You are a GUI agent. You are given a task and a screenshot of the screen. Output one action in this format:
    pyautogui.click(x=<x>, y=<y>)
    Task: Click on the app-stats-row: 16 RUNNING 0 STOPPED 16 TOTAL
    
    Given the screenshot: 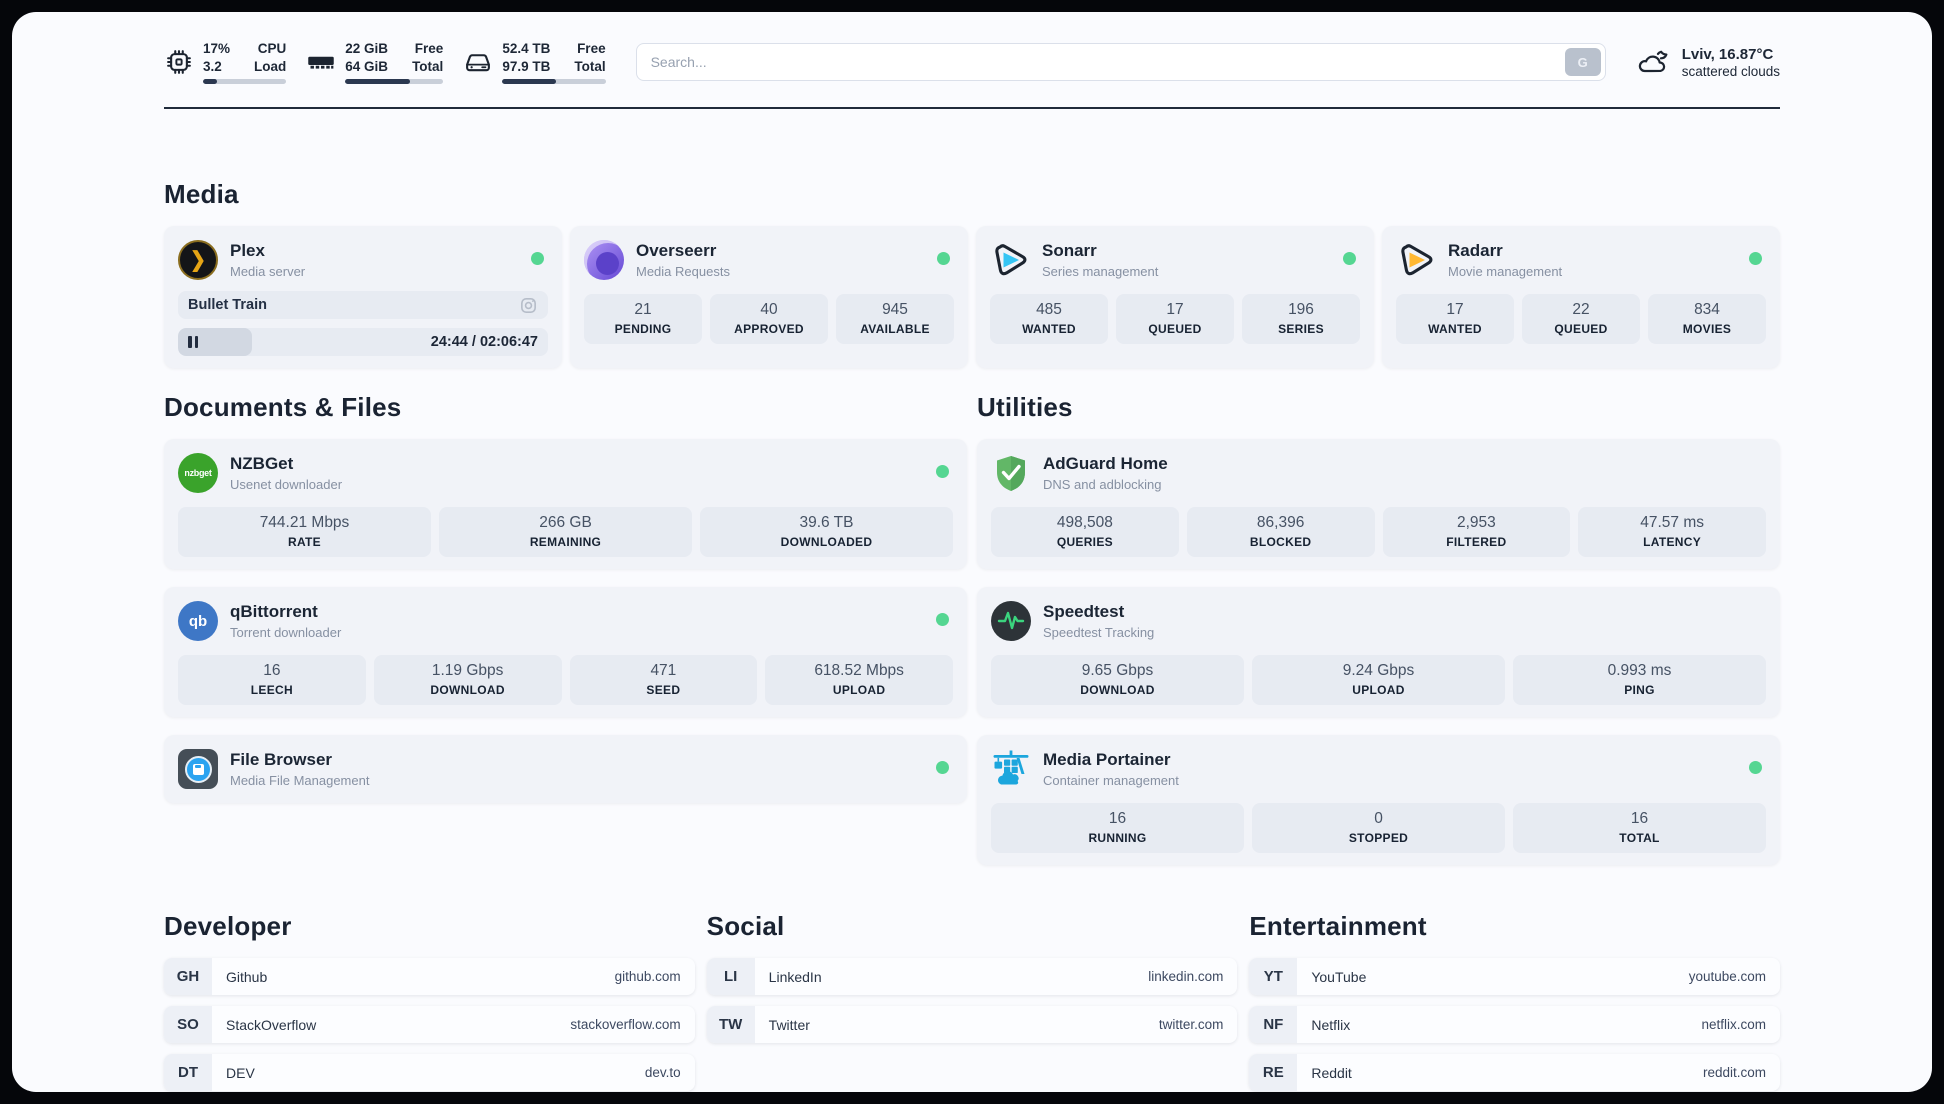 What is the action you would take?
    pyautogui.click(x=1378, y=828)
    